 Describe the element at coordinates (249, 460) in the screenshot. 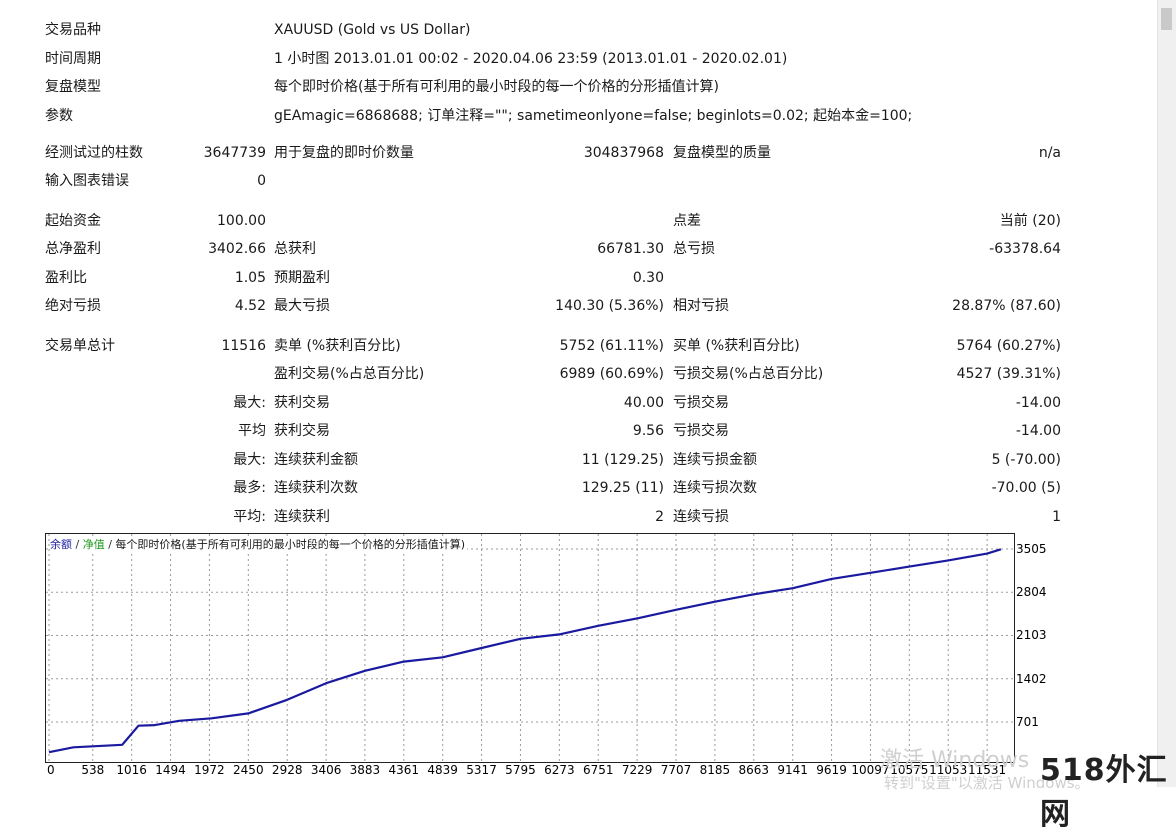

I see `maximum-label: 最大:` at that location.